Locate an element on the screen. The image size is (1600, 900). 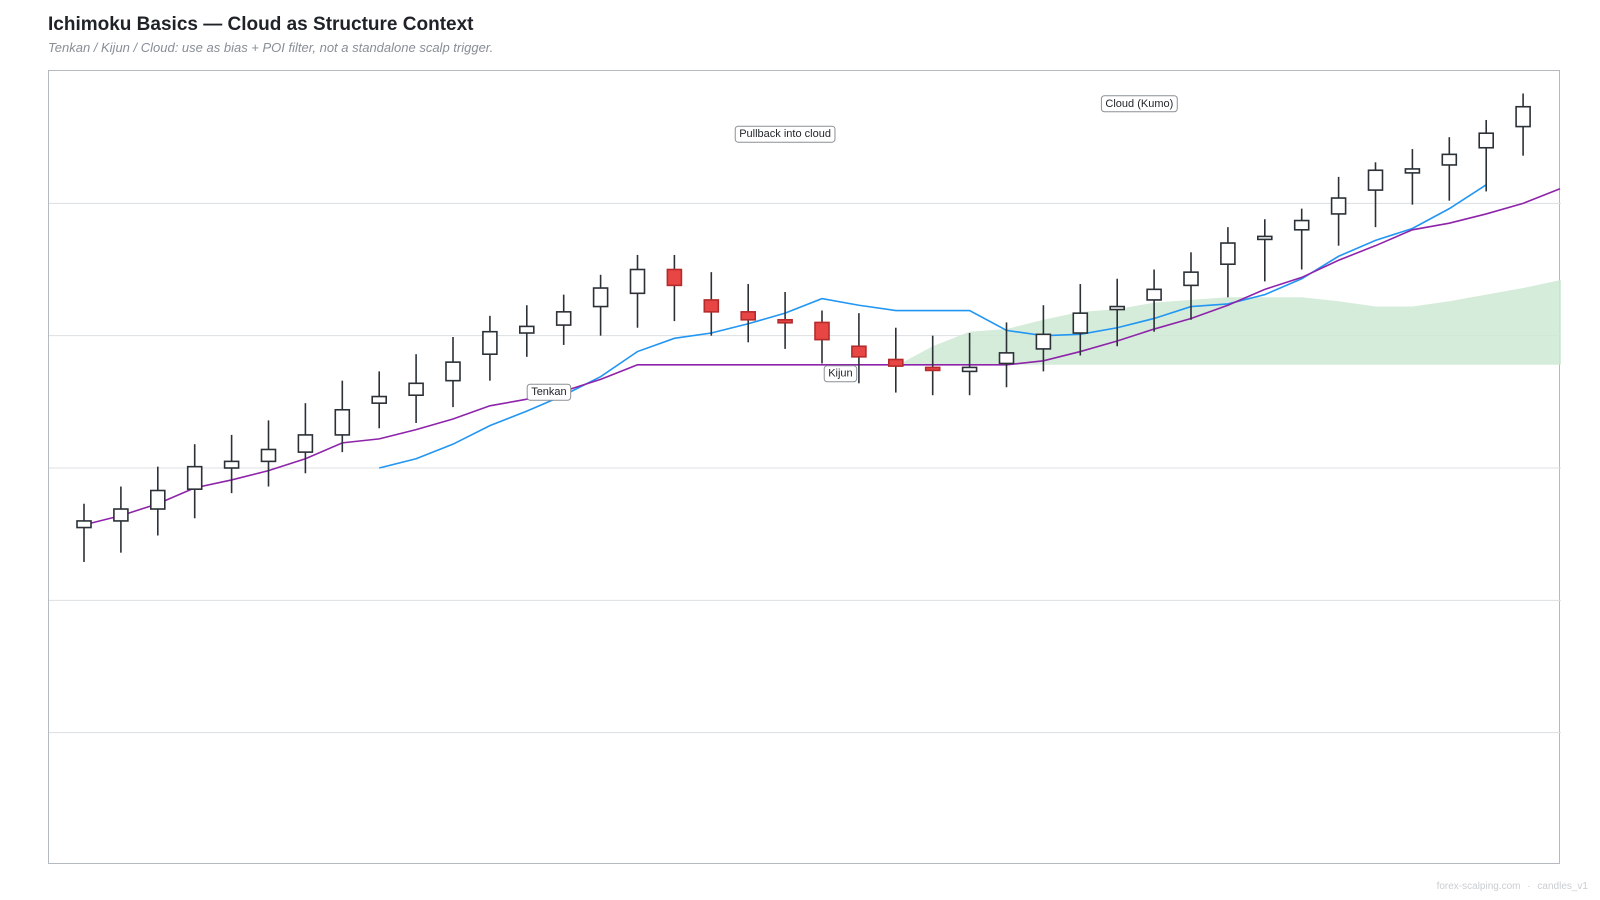
footer-site: forex-scalping.com is located at coordinates (1478, 886).